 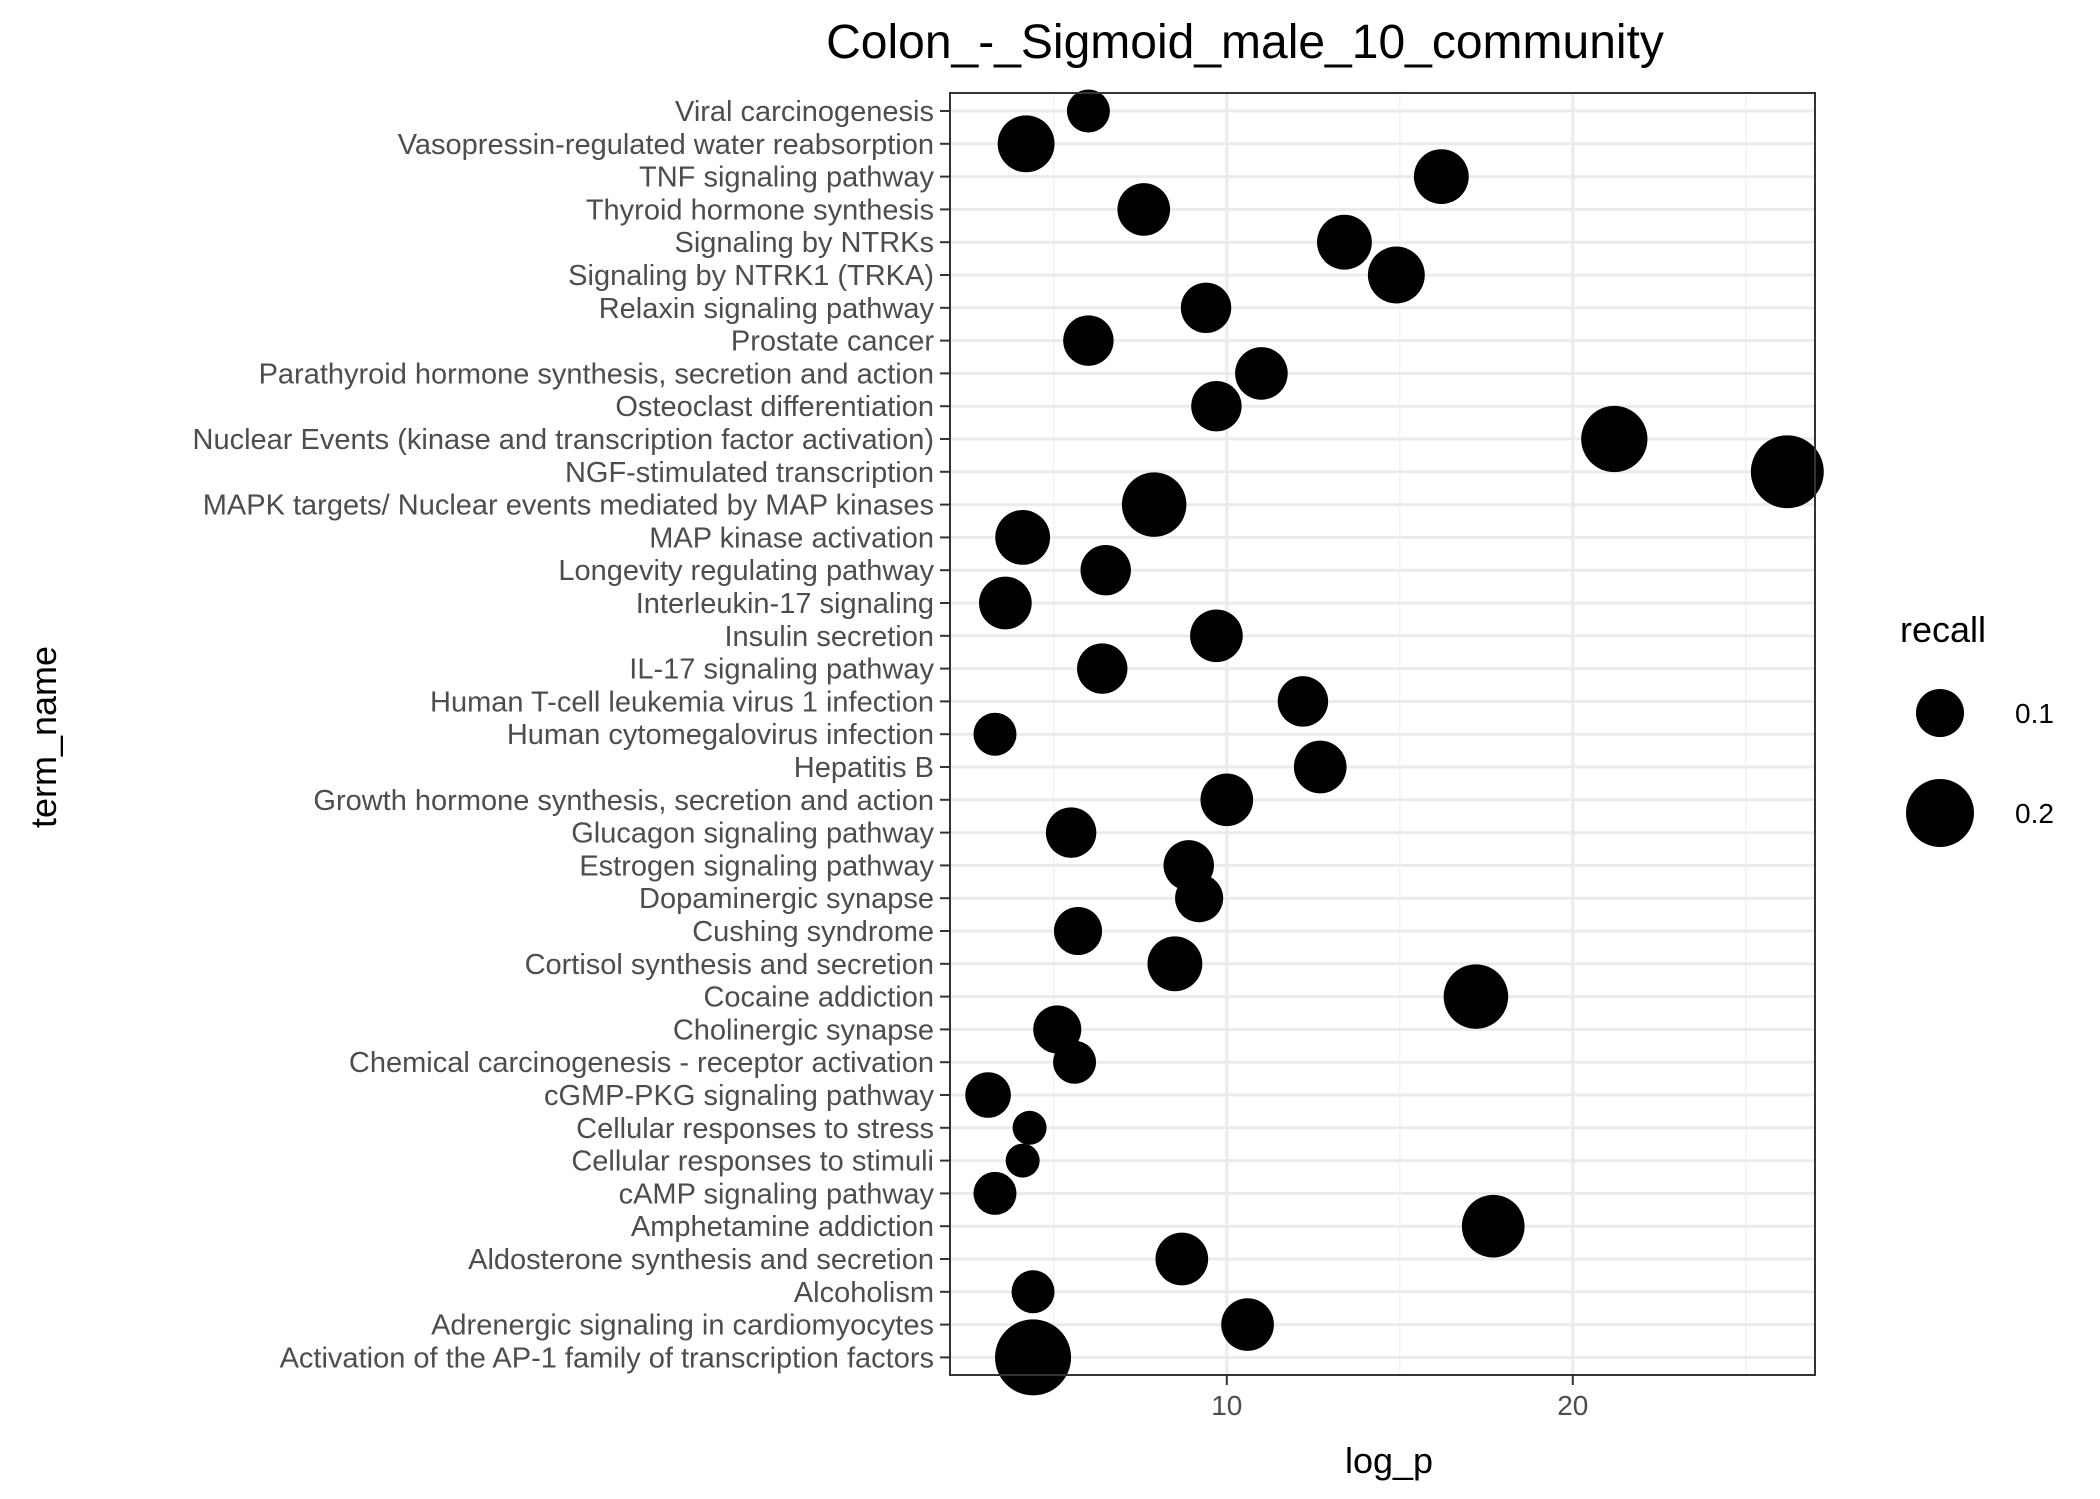 I want to click on y-tick-label: Hepatitis B, so click(x=864, y=768).